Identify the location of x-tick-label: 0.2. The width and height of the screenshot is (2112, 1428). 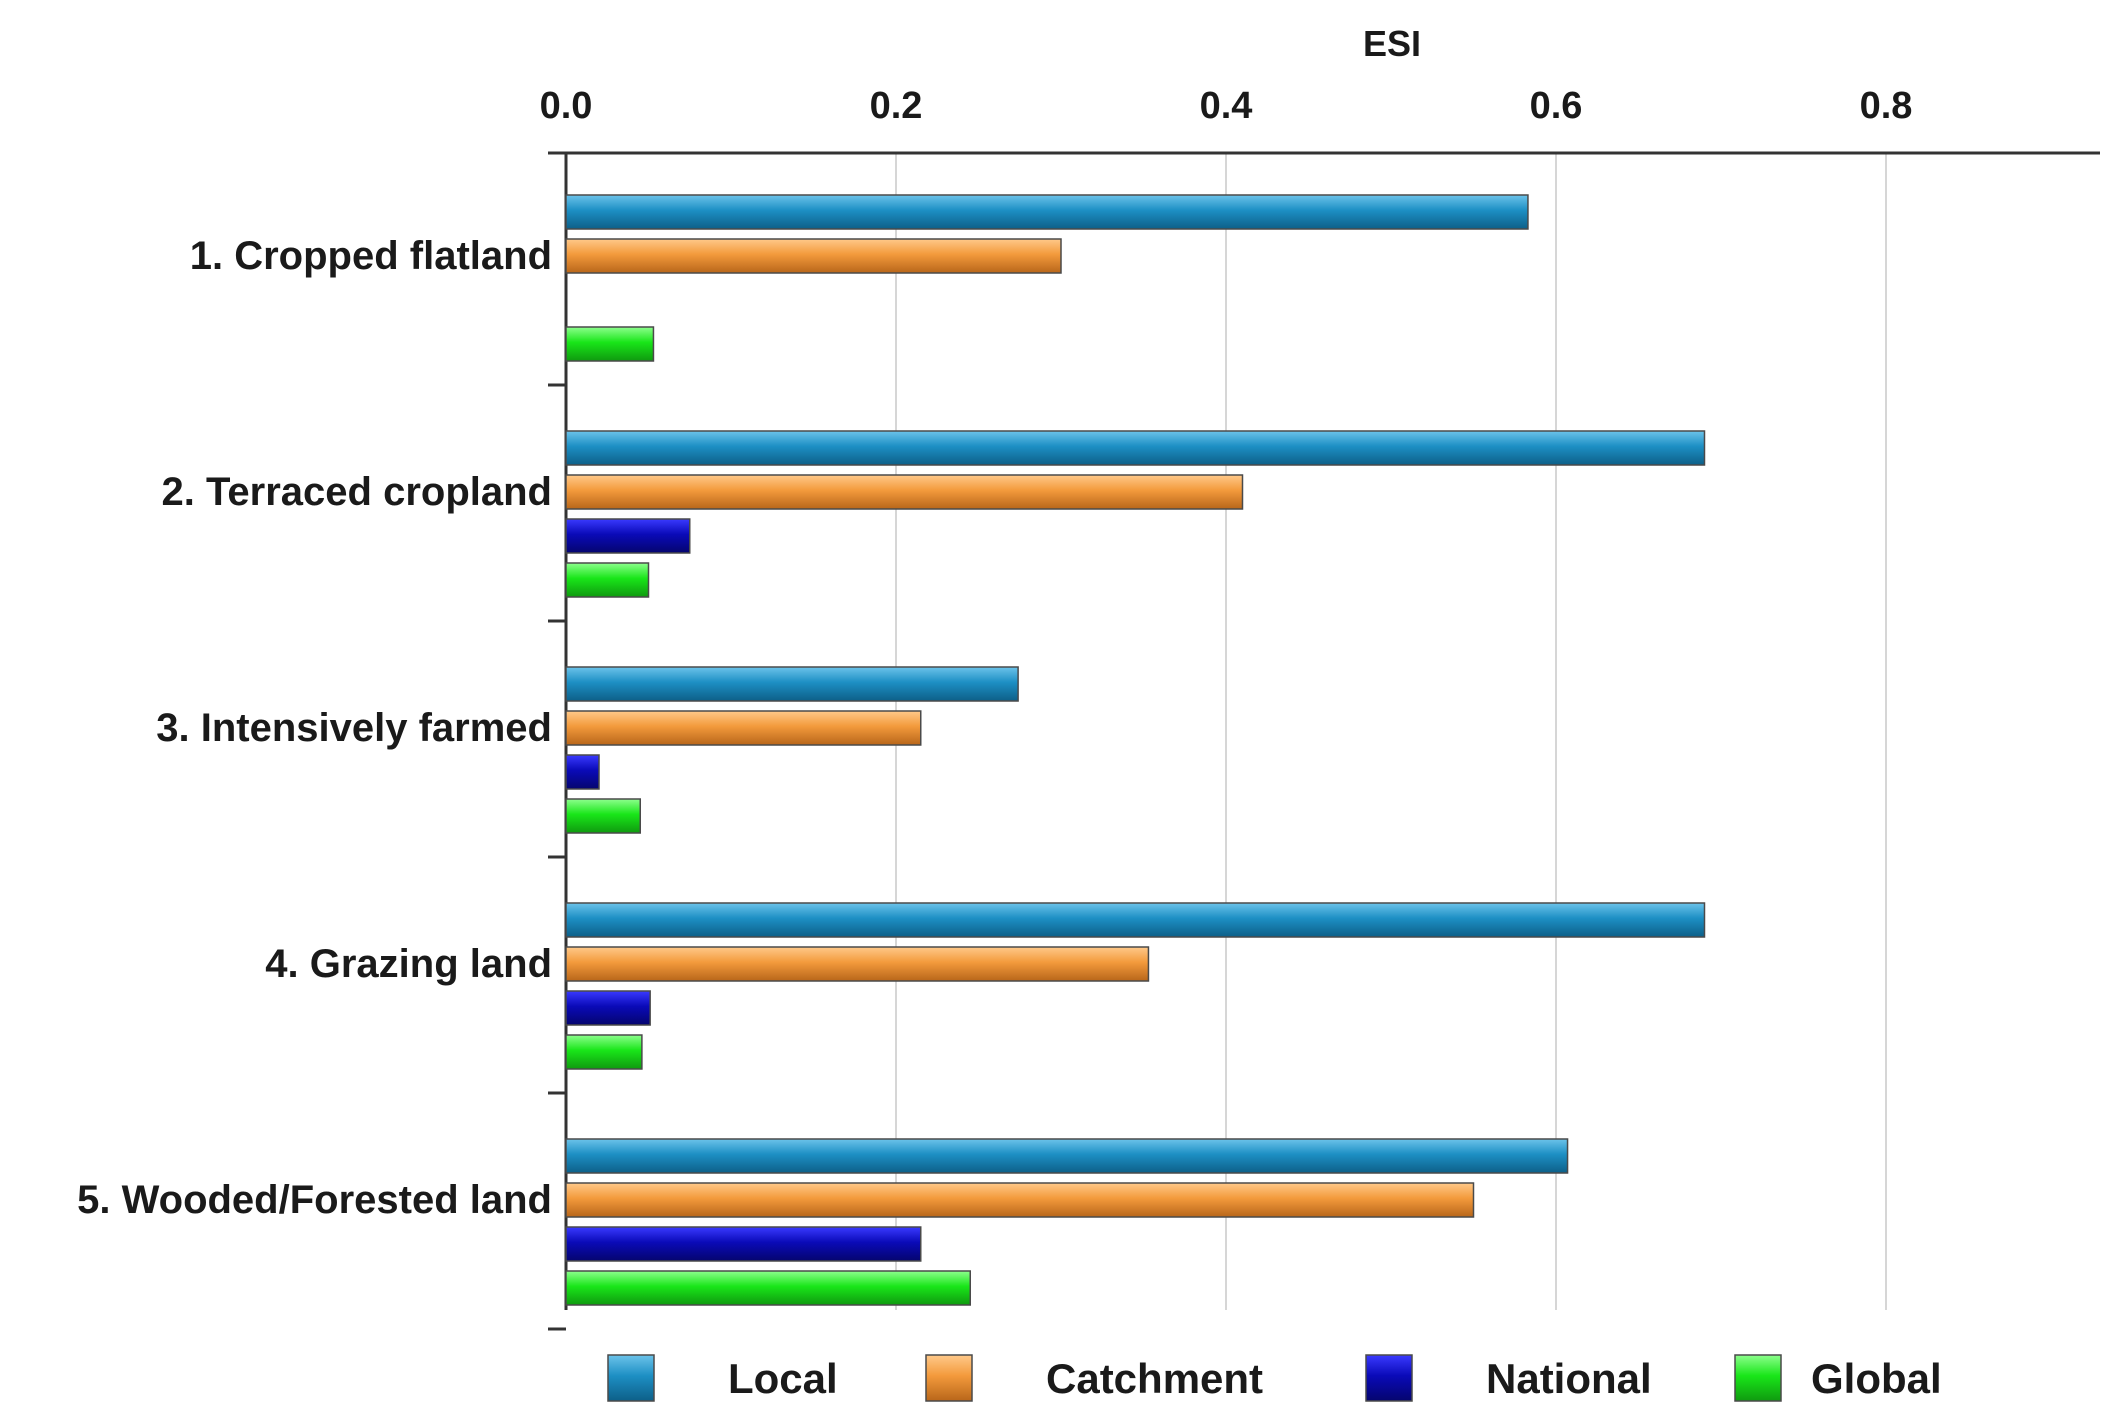
(896, 106).